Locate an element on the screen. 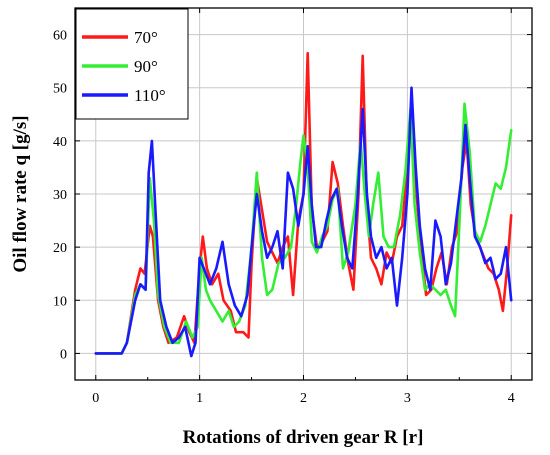 Image resolution: width=550 pixels, height=455 pixels. y-tick-label: 60 is located at coordinates (60, 36).